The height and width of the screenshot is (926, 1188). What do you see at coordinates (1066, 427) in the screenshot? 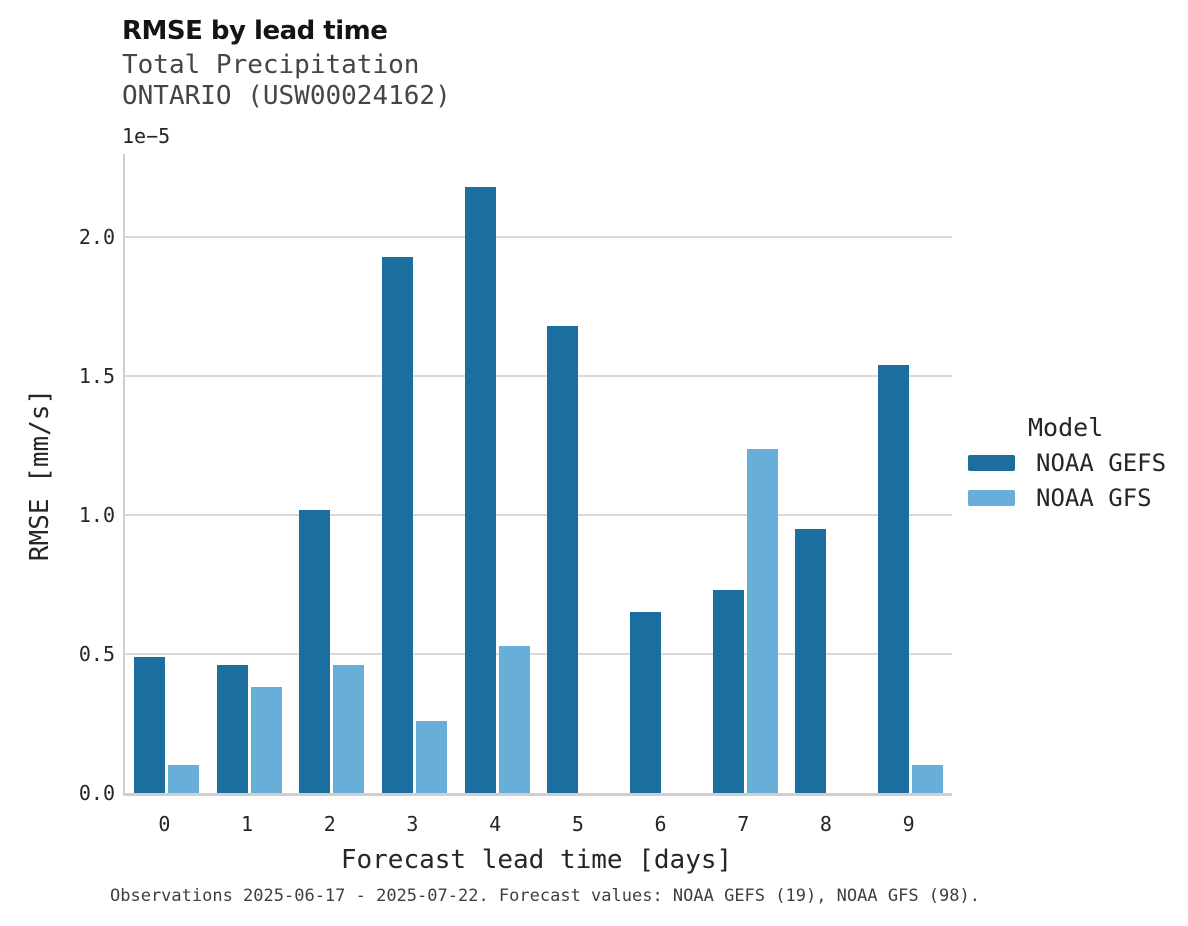
I see `legend-title: Model` at bounding box center [1066, 427].